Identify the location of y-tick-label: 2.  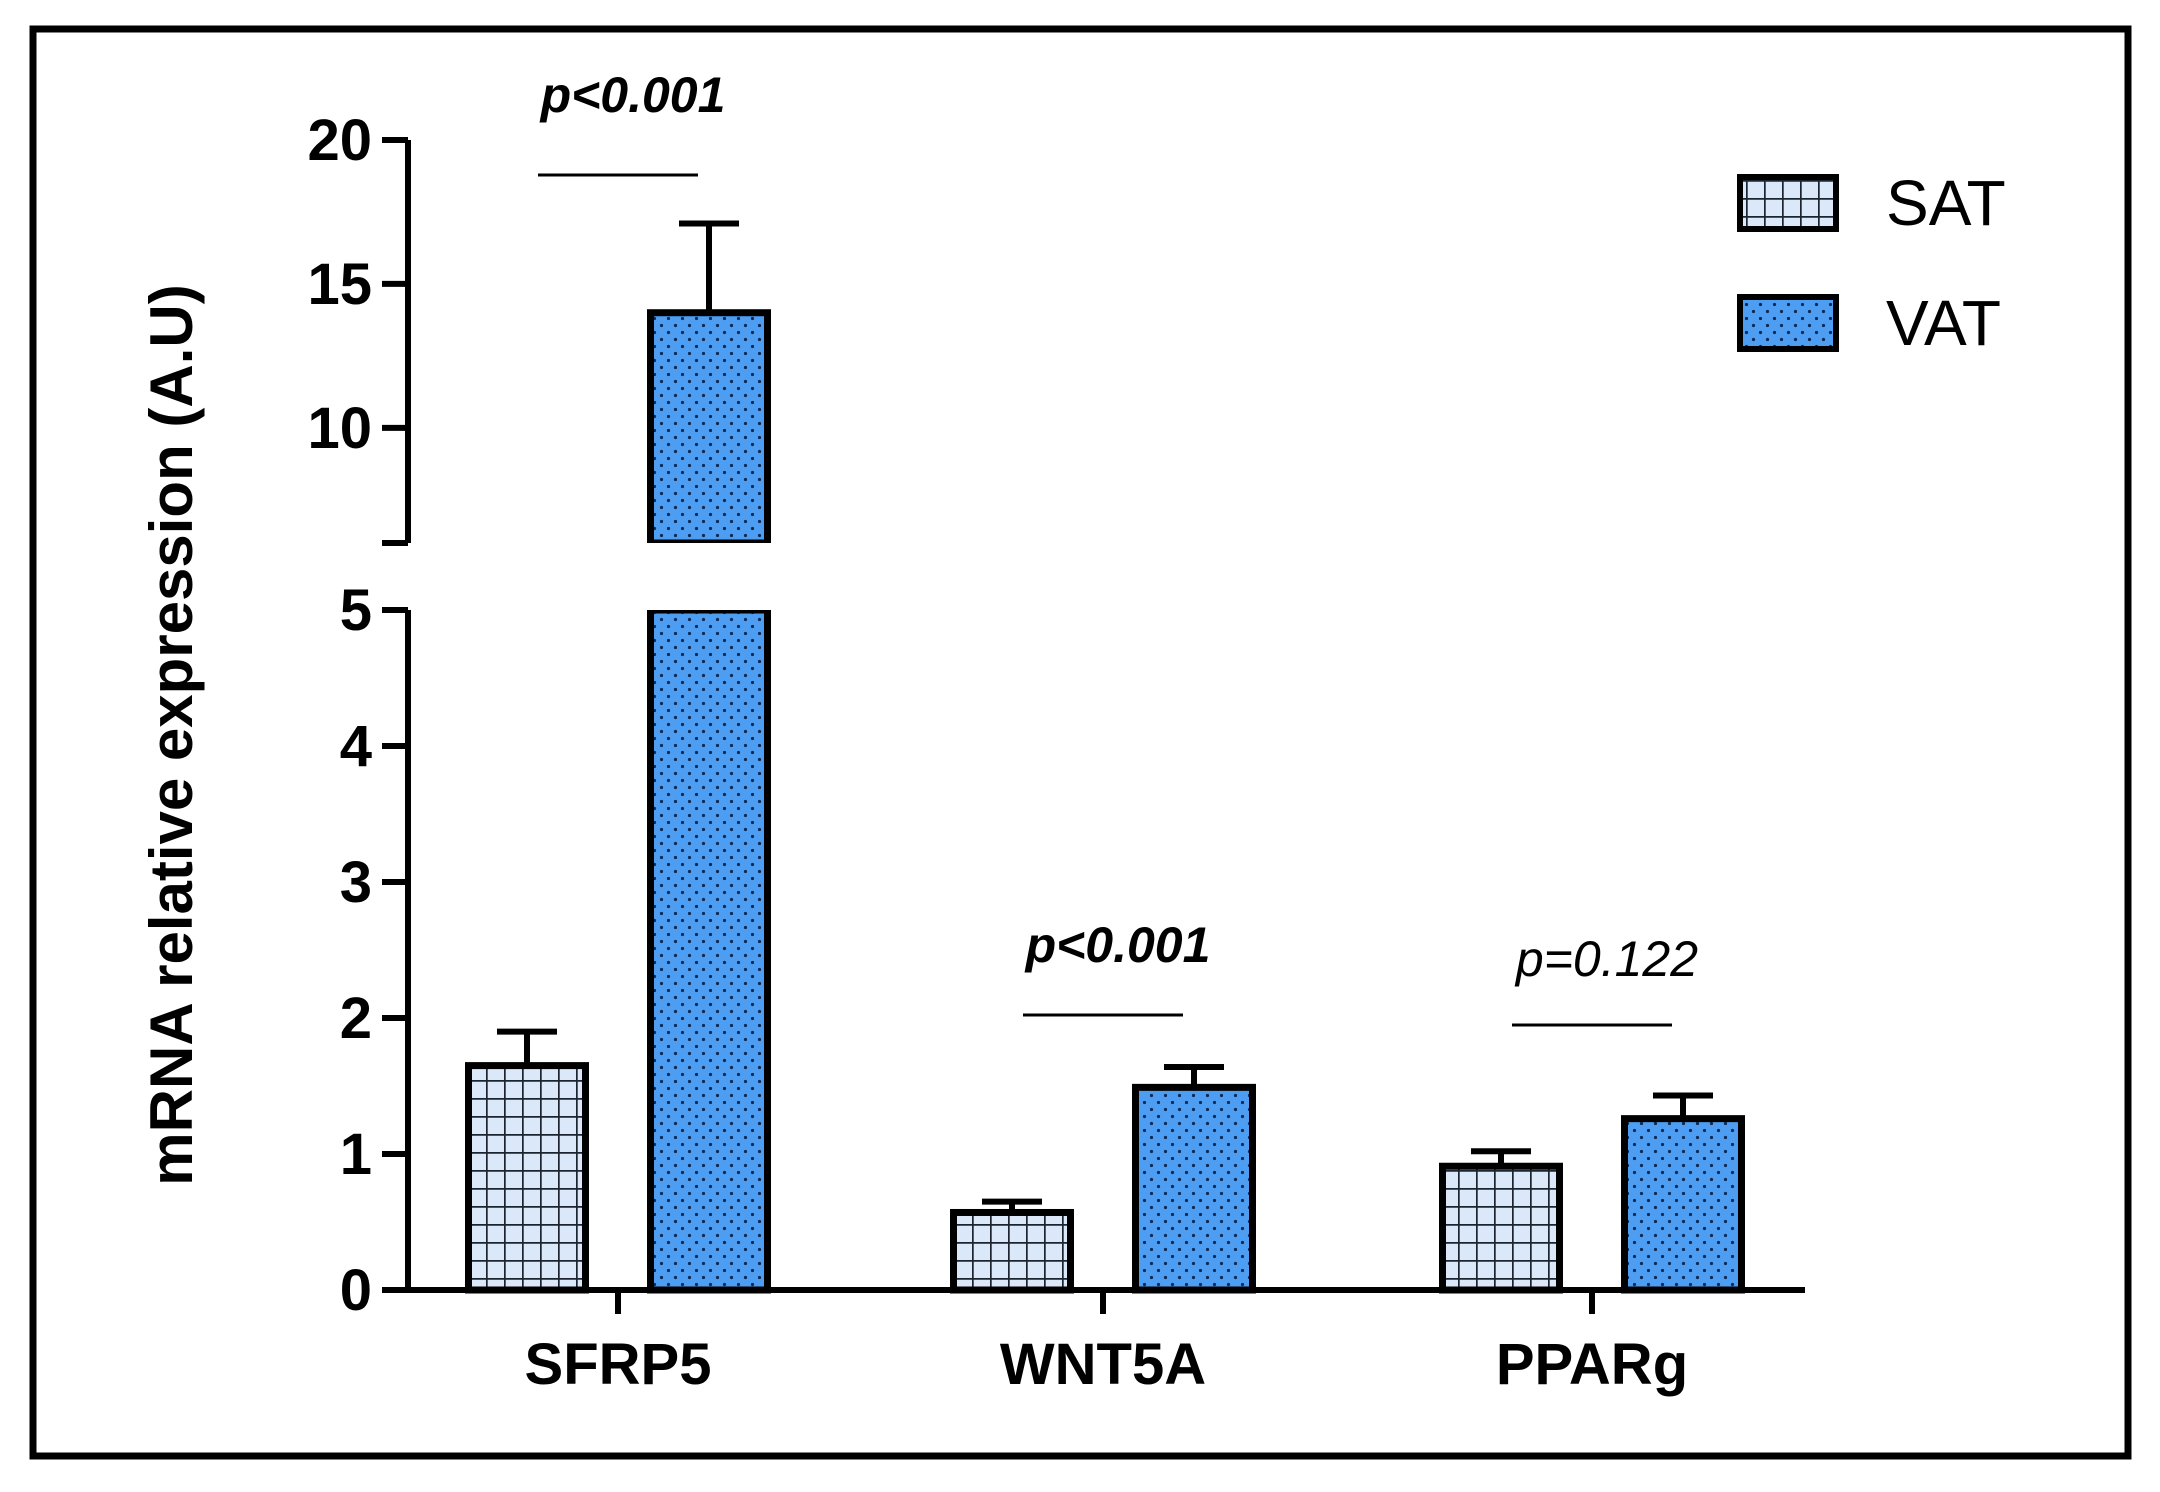
(356, 1018).